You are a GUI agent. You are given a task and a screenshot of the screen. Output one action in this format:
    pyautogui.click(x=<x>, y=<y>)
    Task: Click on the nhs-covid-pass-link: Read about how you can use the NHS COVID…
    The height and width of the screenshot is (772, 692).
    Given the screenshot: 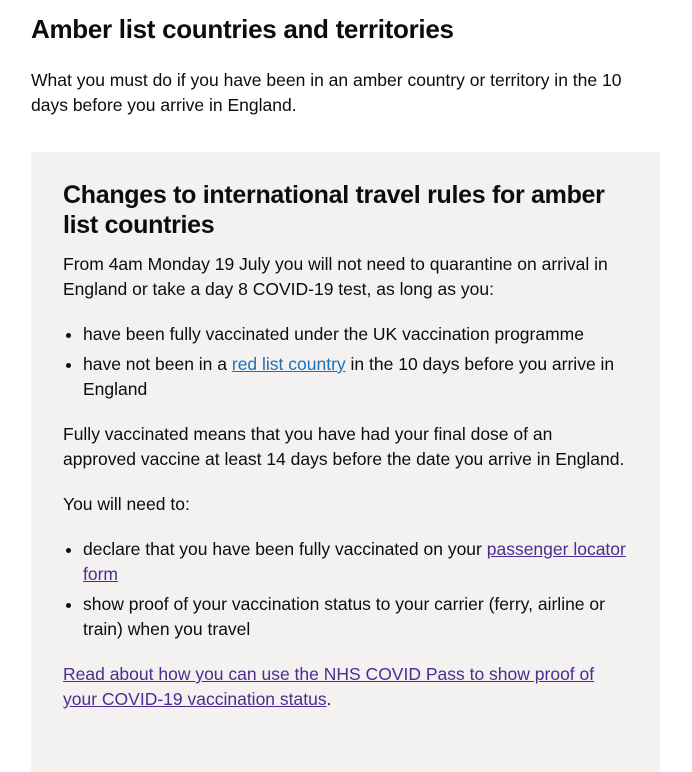 What is the action you would take?
    pyautogui.click(x=329, y=686)
    